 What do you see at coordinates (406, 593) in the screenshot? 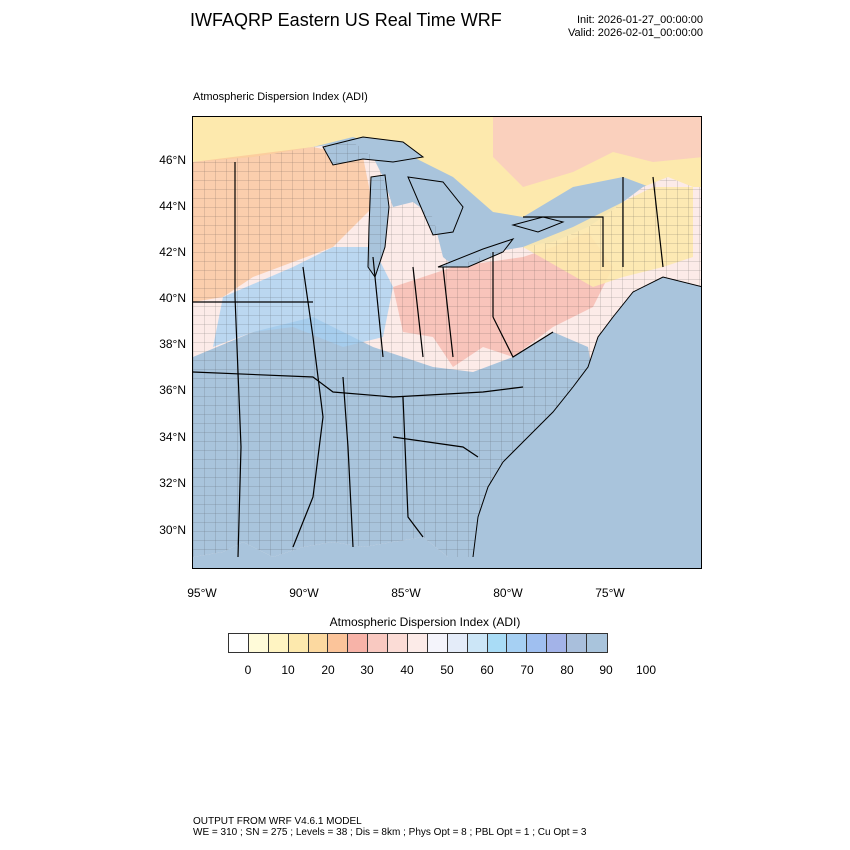
I see `lon-label: 85°W` at bounding box center [406, 593].